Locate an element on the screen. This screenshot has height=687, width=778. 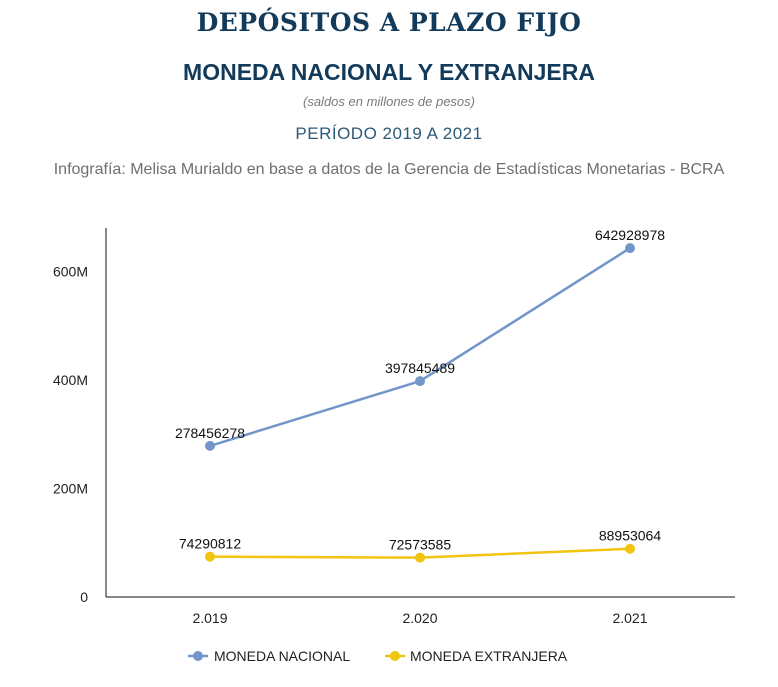
data-label: 397845489 is located at coordinates (420, 368).